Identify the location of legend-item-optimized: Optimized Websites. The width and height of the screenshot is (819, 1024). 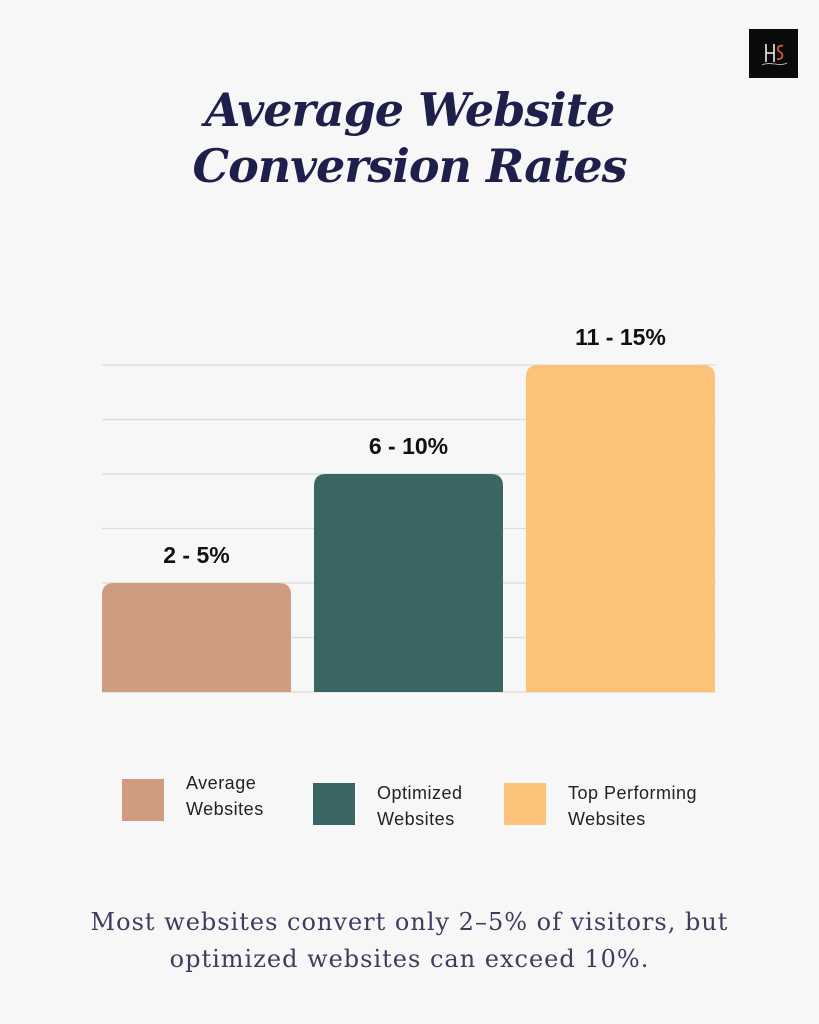
(388, 804).